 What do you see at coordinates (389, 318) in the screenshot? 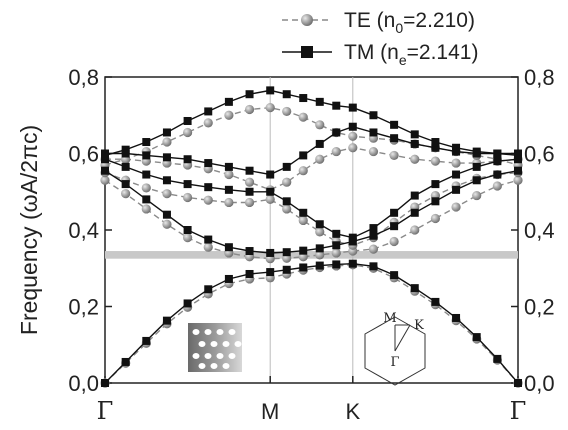
I see `bz-label-m: M` at bounding box center [389, 318].